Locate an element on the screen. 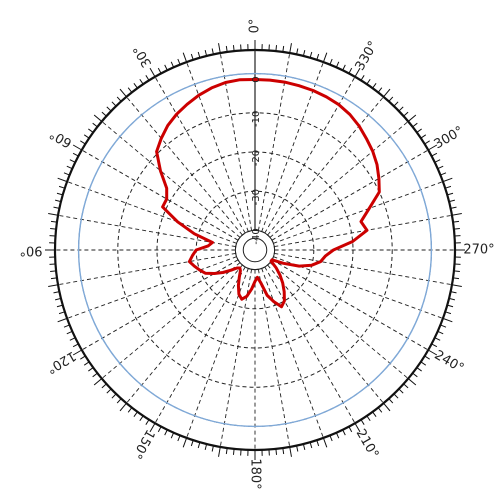 Image resolution: width=503 pixels, height=503 pixels. angle-tick-label: 300° is located at coordinates (449, 138).